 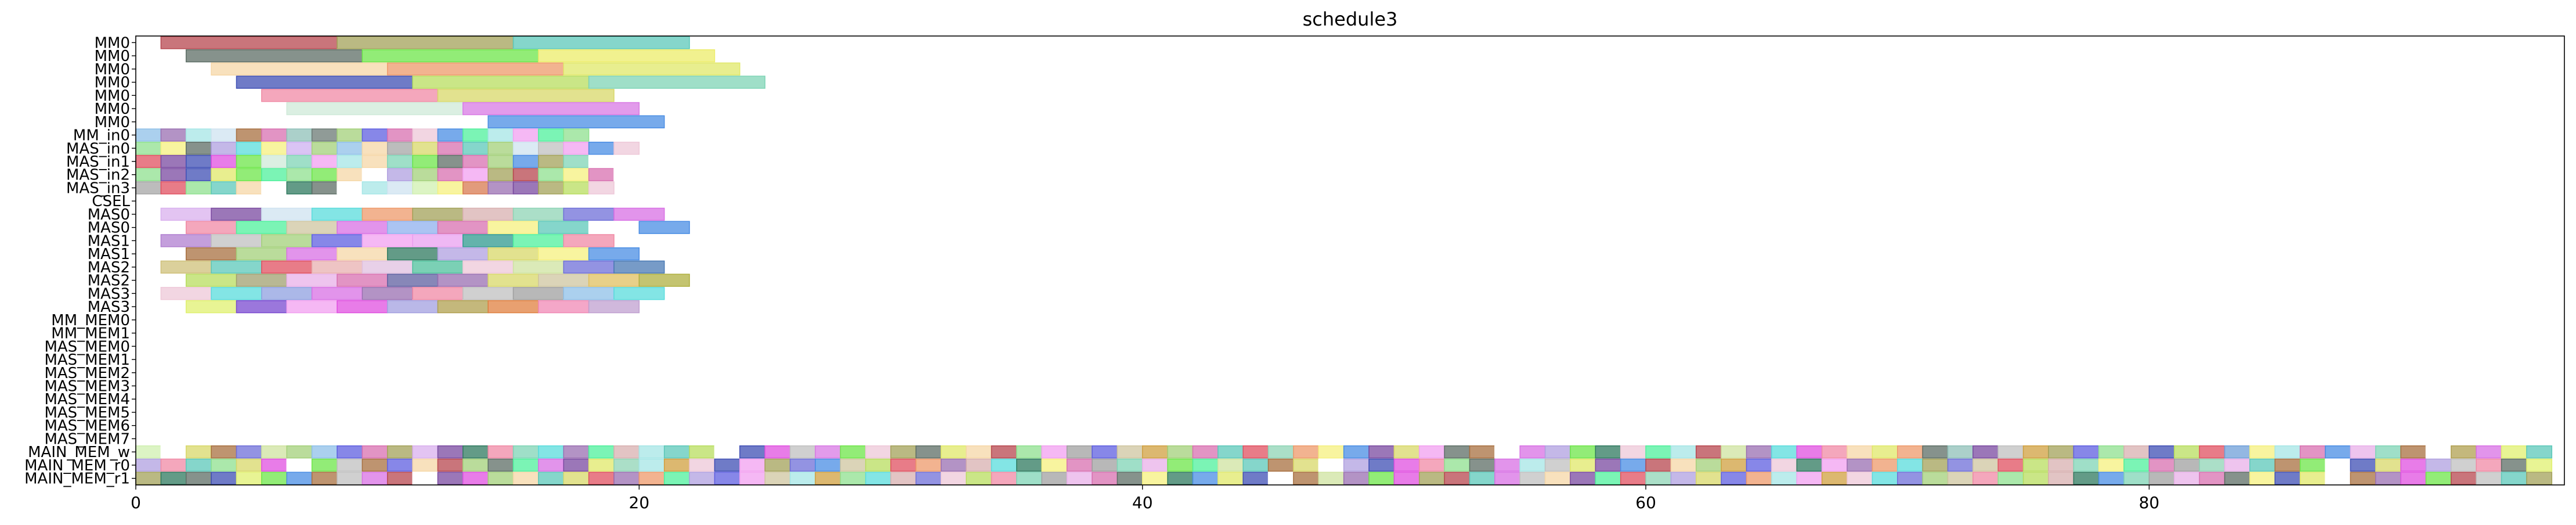 What do you see at coordinates (1645, 503) in the screenshot?
I see `x-tick-label: 60` at bounding box center [1645, 503].